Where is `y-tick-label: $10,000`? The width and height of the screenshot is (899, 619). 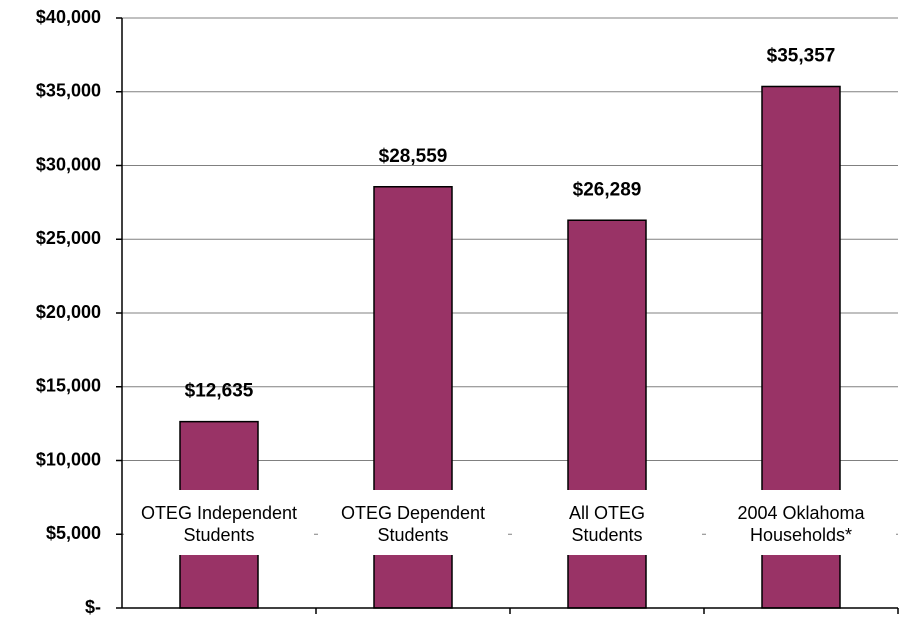 y-tick-label: $10,000 is located at coordinates (68, 459).